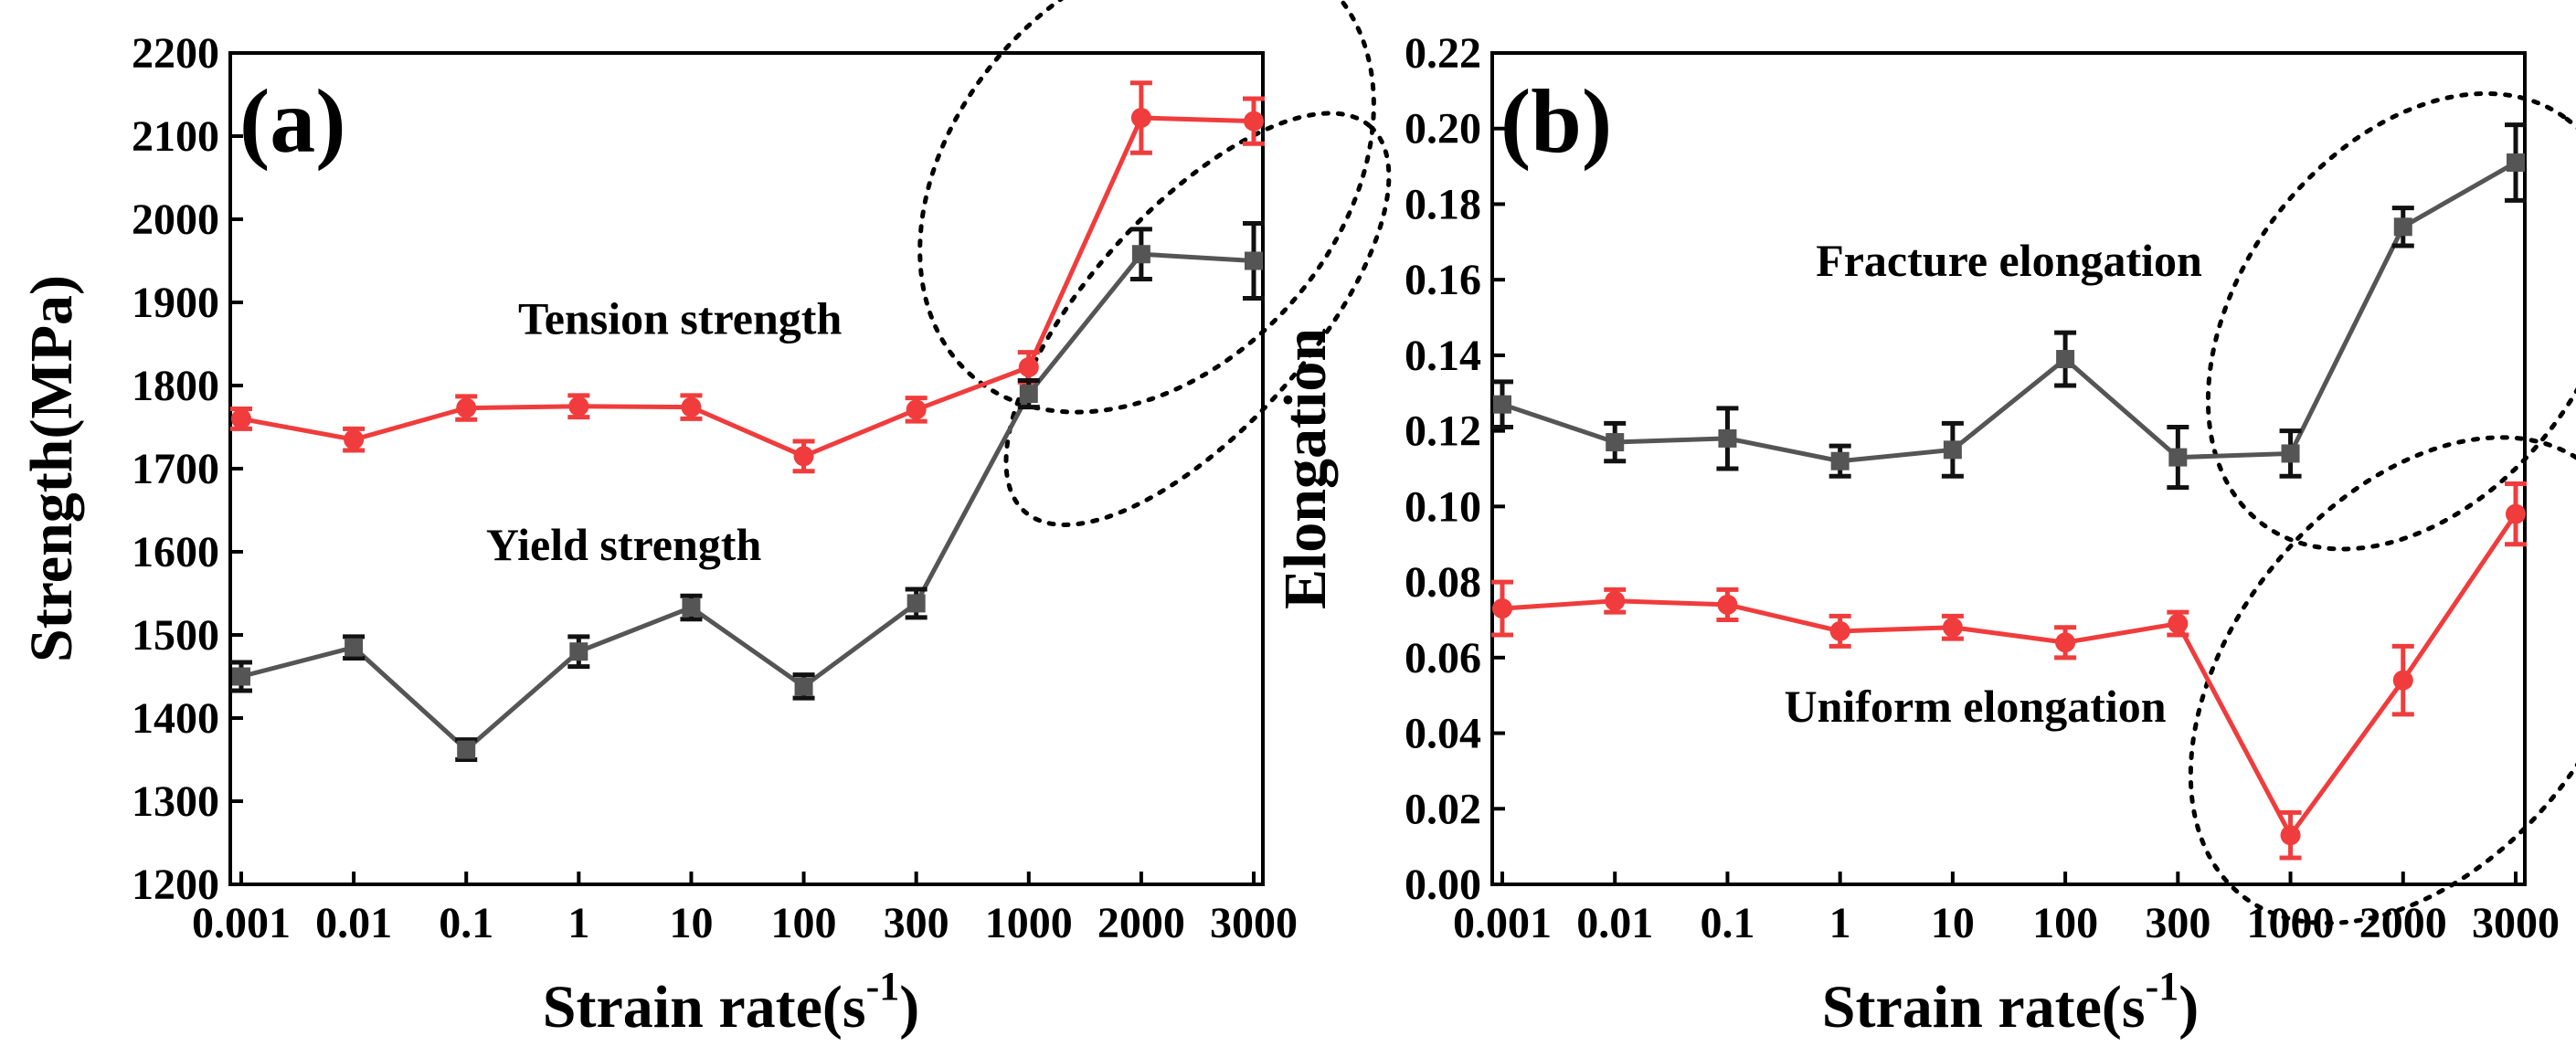 This screenshot has width=2576, height=1057. I want to click on panel-b-x-tick-label: 300, so click(2177, 923).